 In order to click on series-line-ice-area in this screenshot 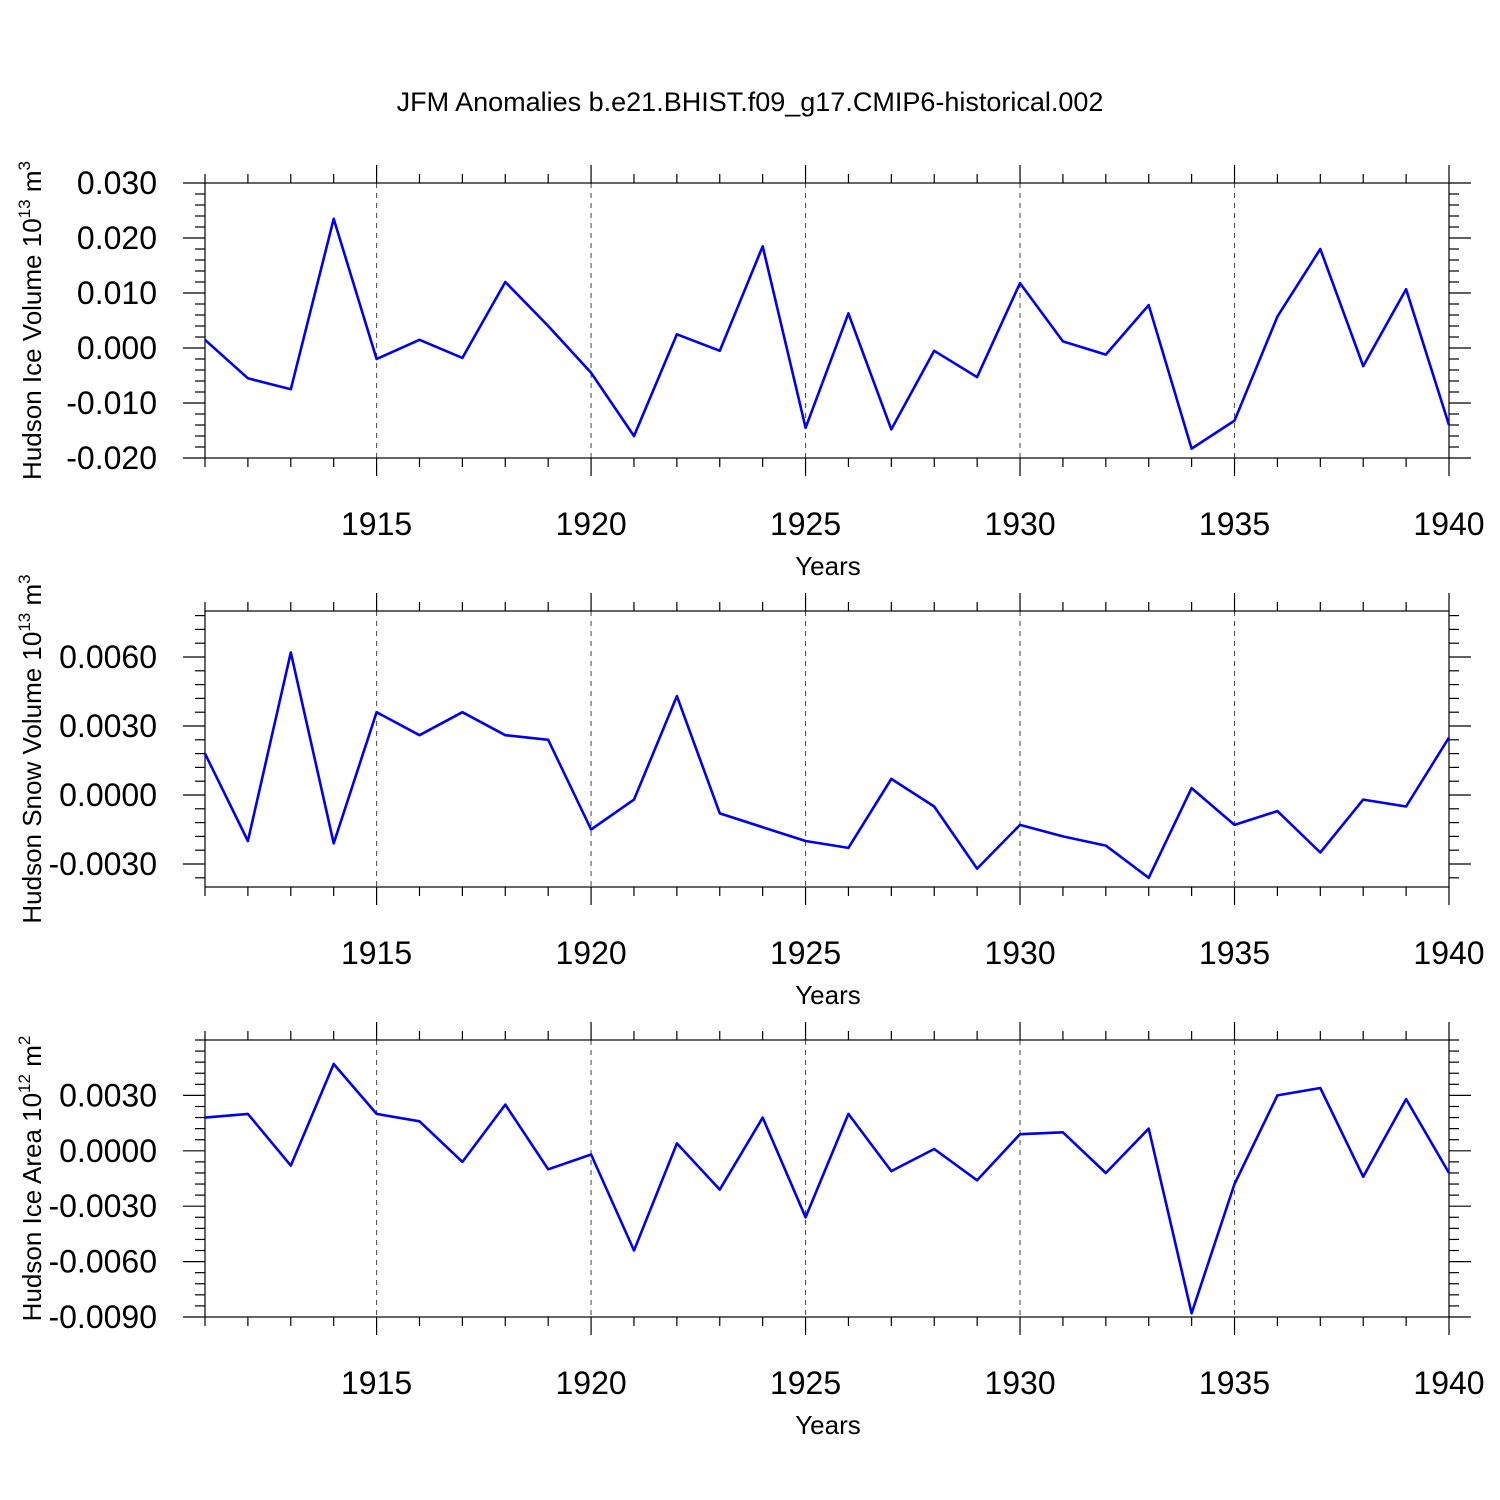, I will do `click(827, 1188)`.